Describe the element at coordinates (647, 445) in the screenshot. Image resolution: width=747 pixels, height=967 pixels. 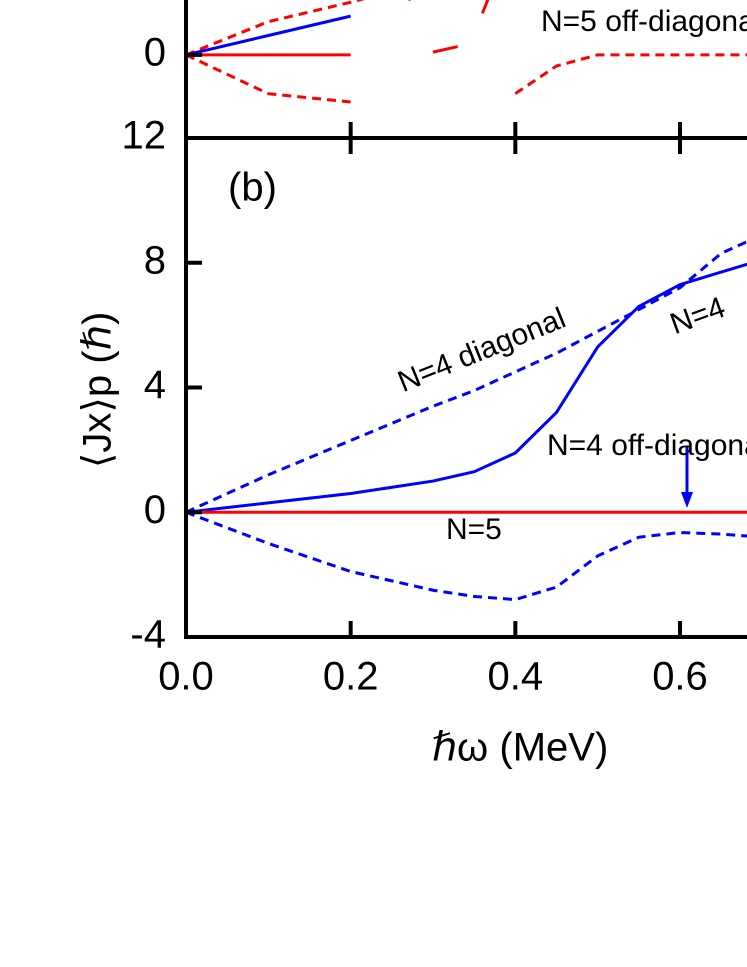
I see `annotation: N=4 off-diagonal` at that location.